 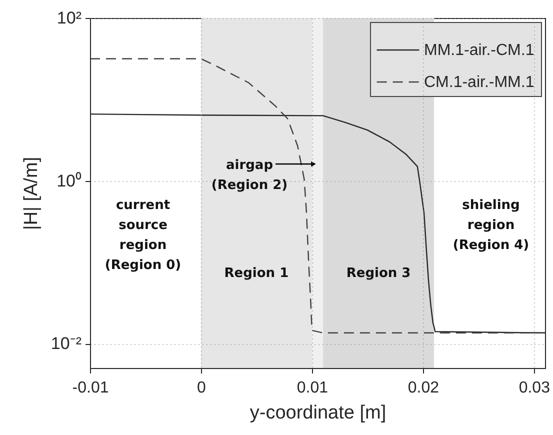 What do you see at coordinates (491, 225) in the screenshot?
I see `annotation: shieling region (Region 4)` at bounding box center [491, 225].